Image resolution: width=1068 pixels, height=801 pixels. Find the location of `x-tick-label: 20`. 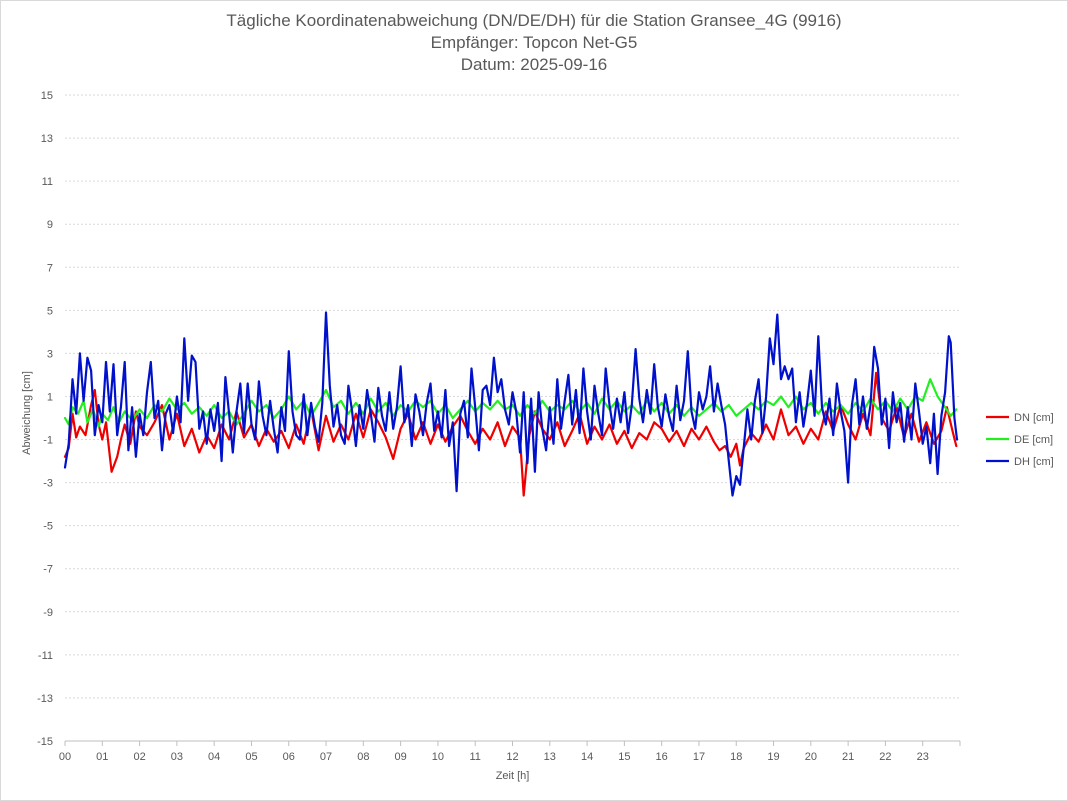

x-tick-label: 20 is located at coordinates (811, 757).